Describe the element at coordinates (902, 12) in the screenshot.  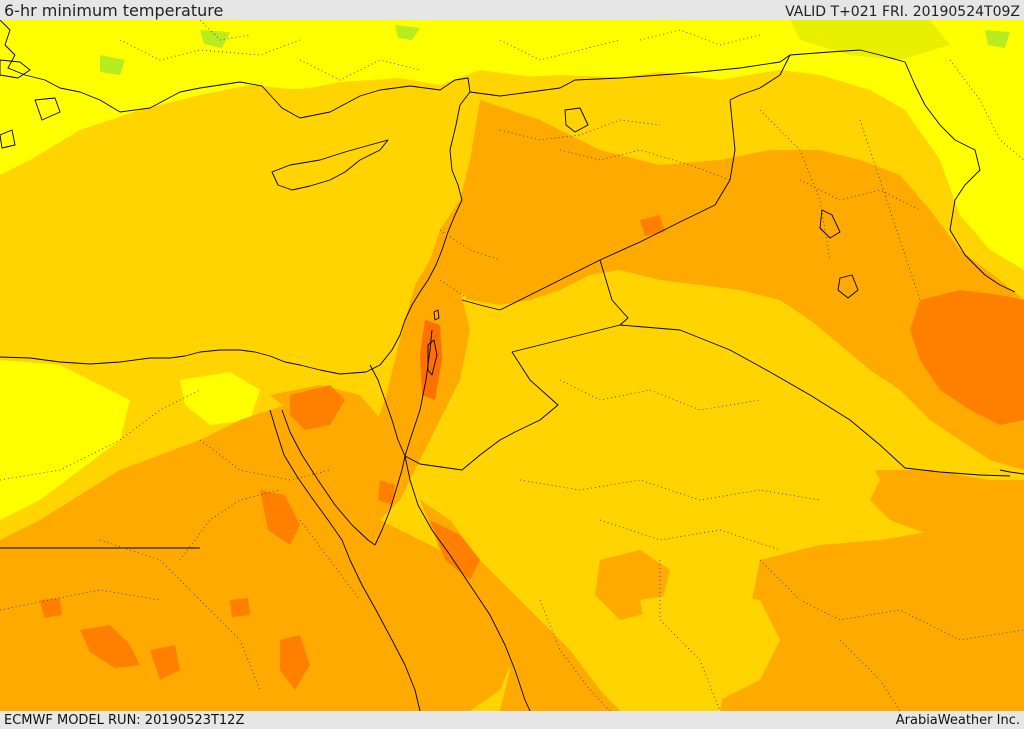
I see `valid-time-label: VALID T+021 FRI. 20190524T09Z` at that location.